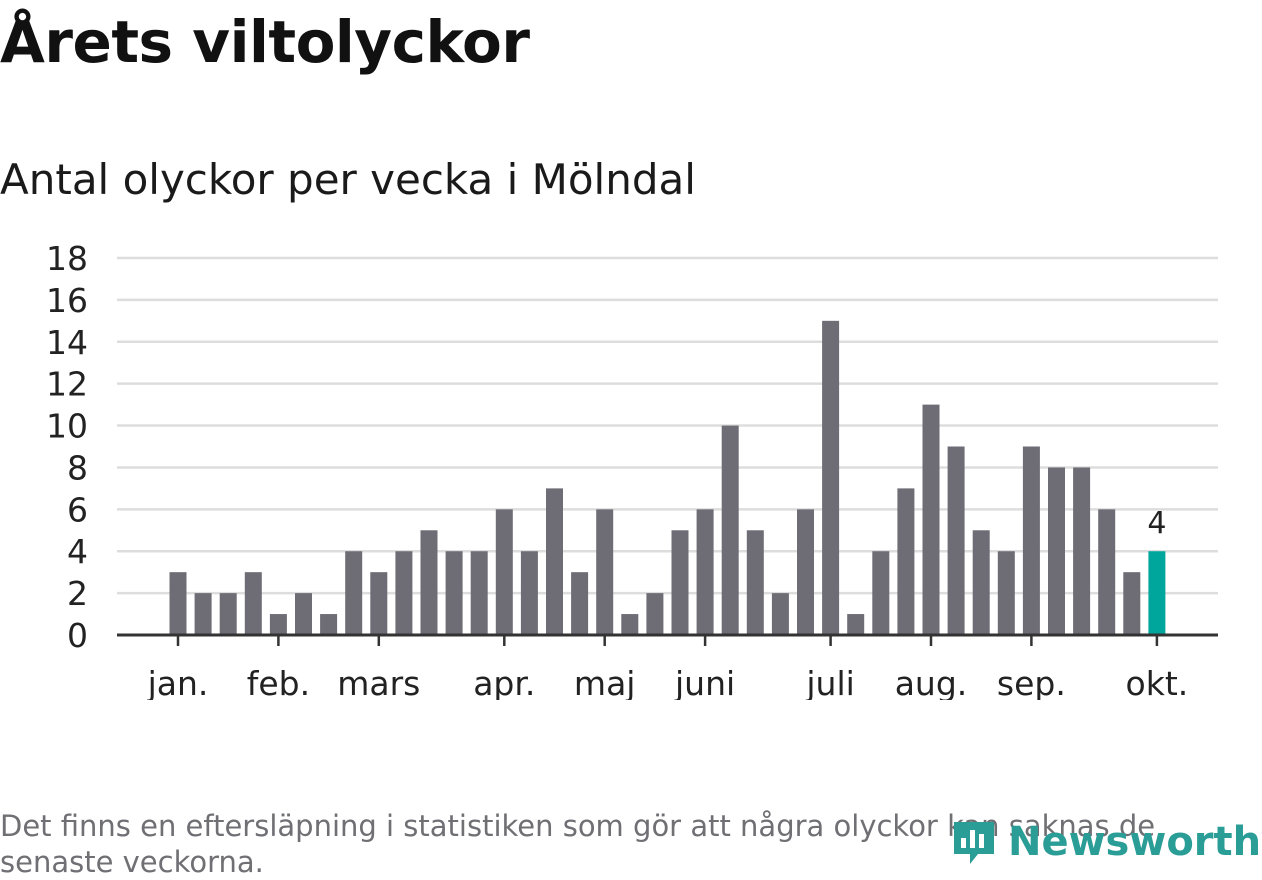  I want to click on y-tick-label: 12, so click(67, 384).